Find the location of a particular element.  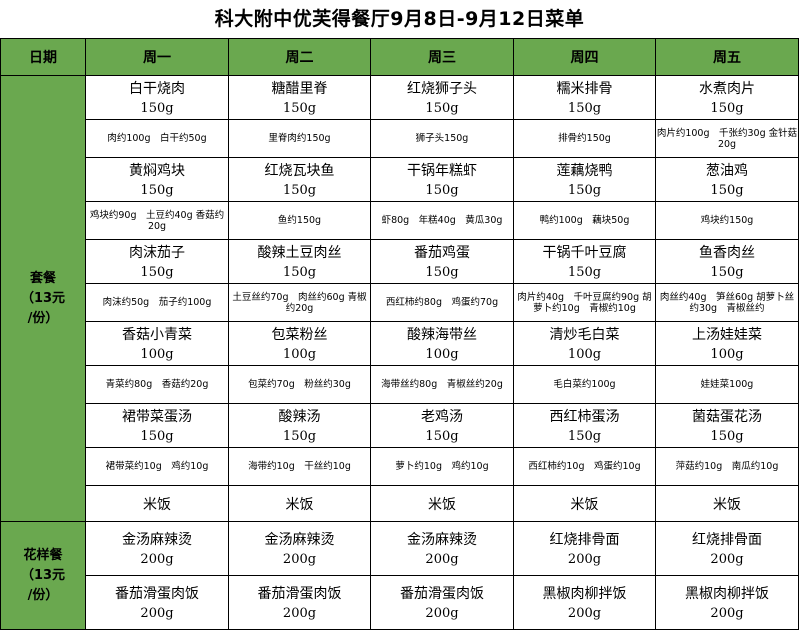

ingredient-cell-tue: 里脊肉约150g is located at coordinates (299, 138).